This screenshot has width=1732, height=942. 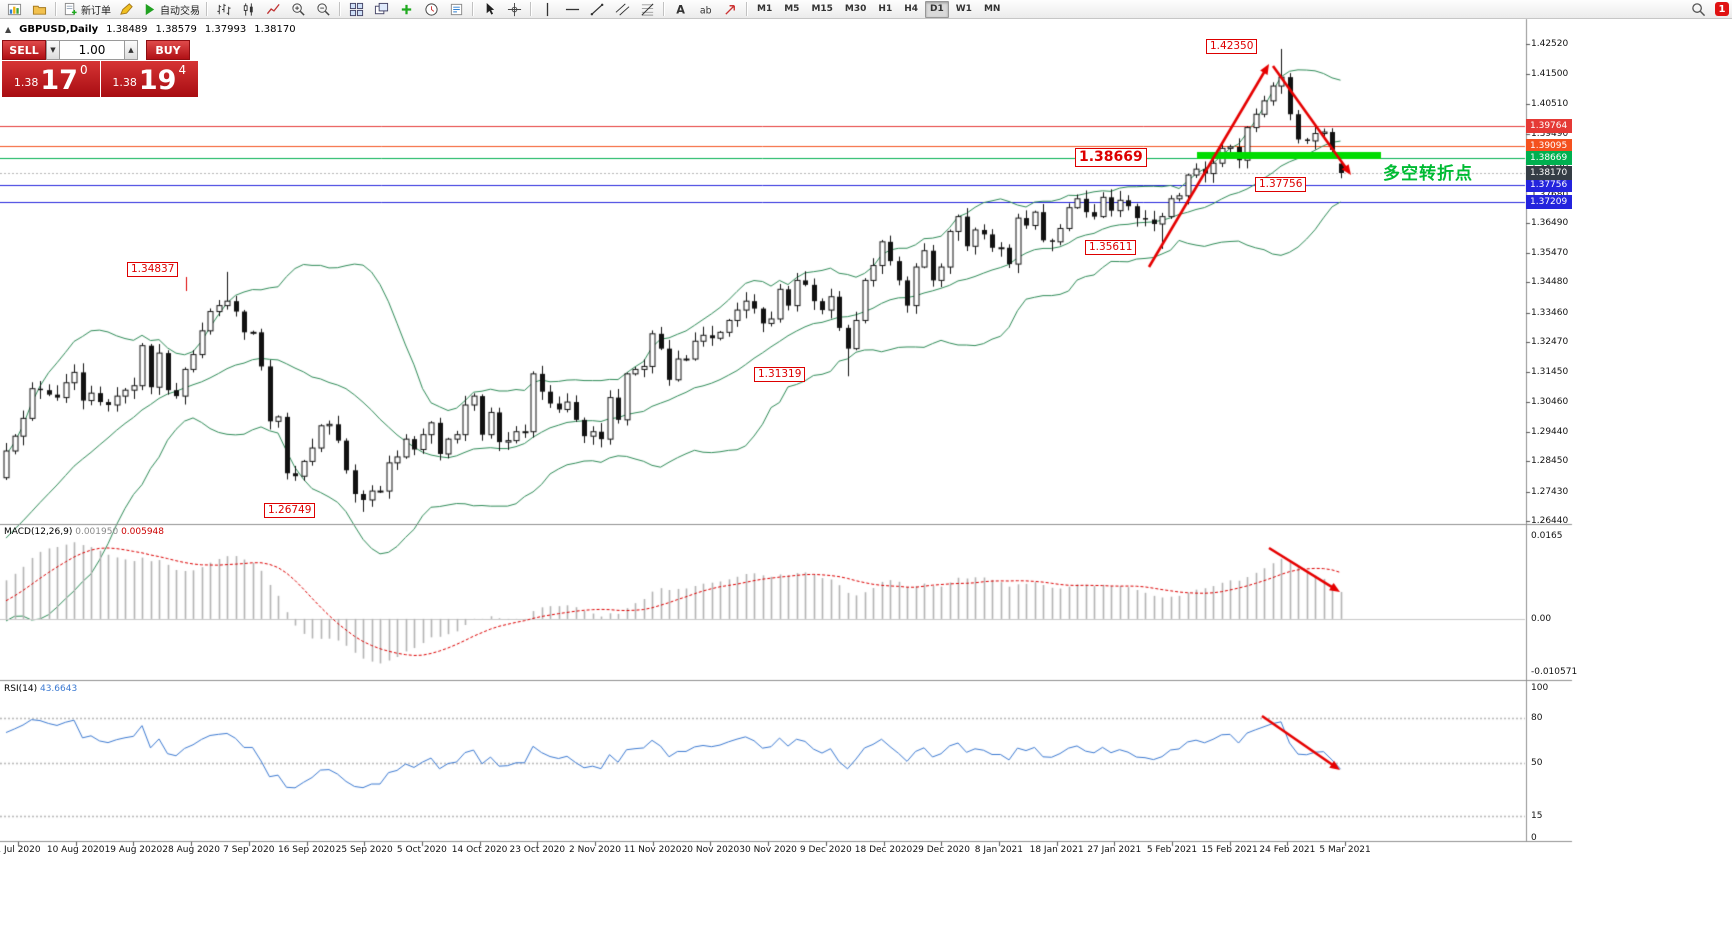 I want to click on price-scale-tick: 1.32470, so click(x=1550, y=342).